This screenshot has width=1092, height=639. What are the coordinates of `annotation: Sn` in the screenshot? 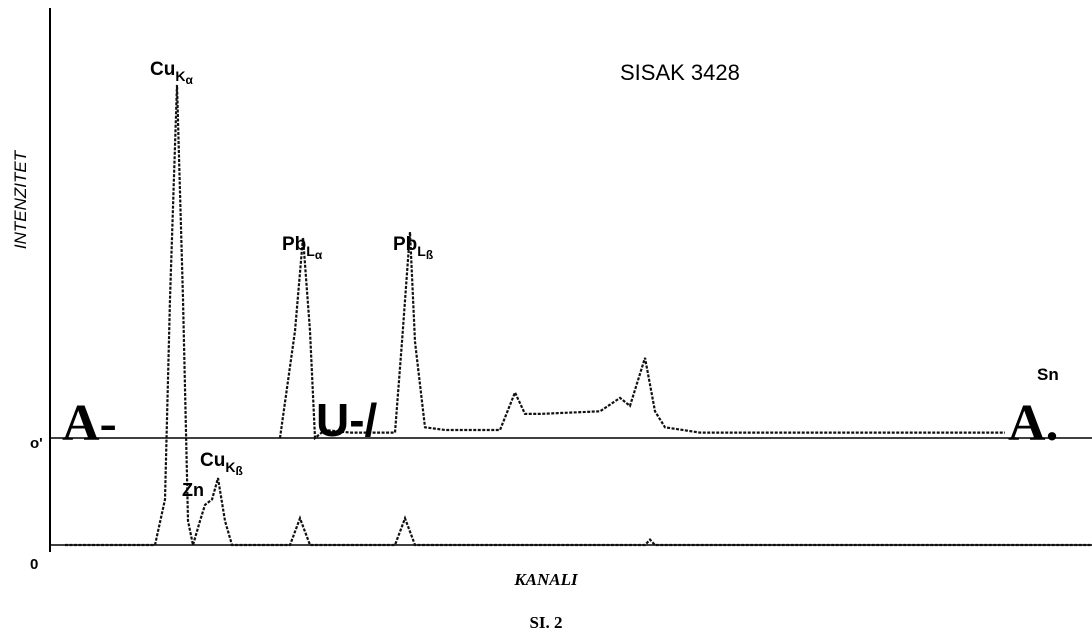 It's located at (1048, 374).